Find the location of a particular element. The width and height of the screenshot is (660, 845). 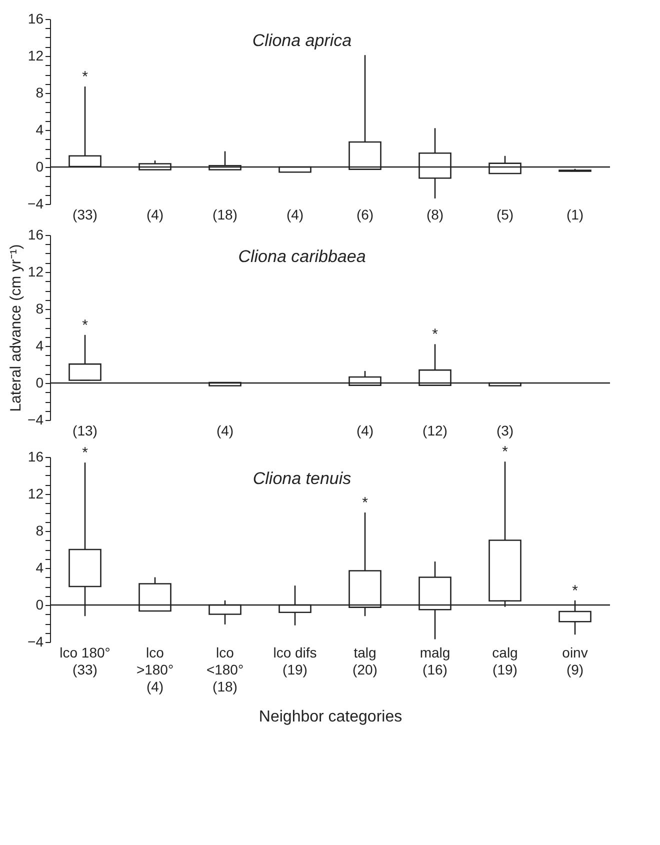

x-tick-label: (3) is located at coordinates (505, 430).